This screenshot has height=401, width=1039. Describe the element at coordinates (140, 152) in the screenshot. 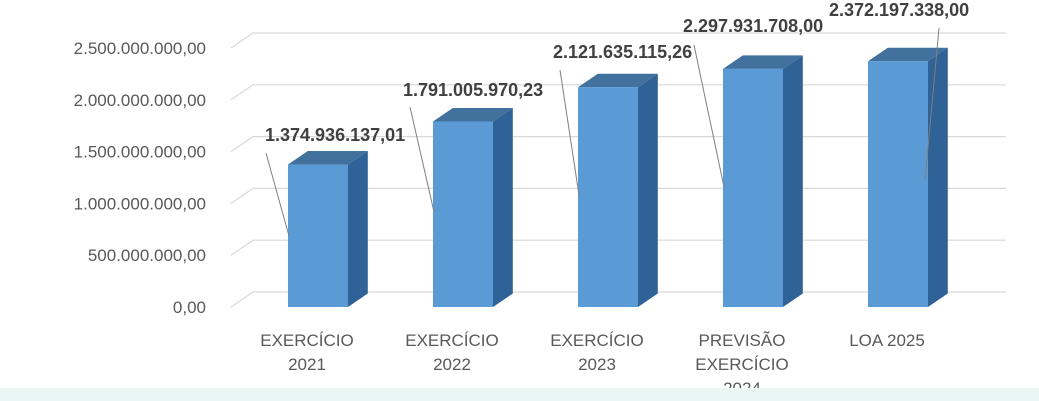

I see `y-tick-label: 1.500.000.000,00` at that location.